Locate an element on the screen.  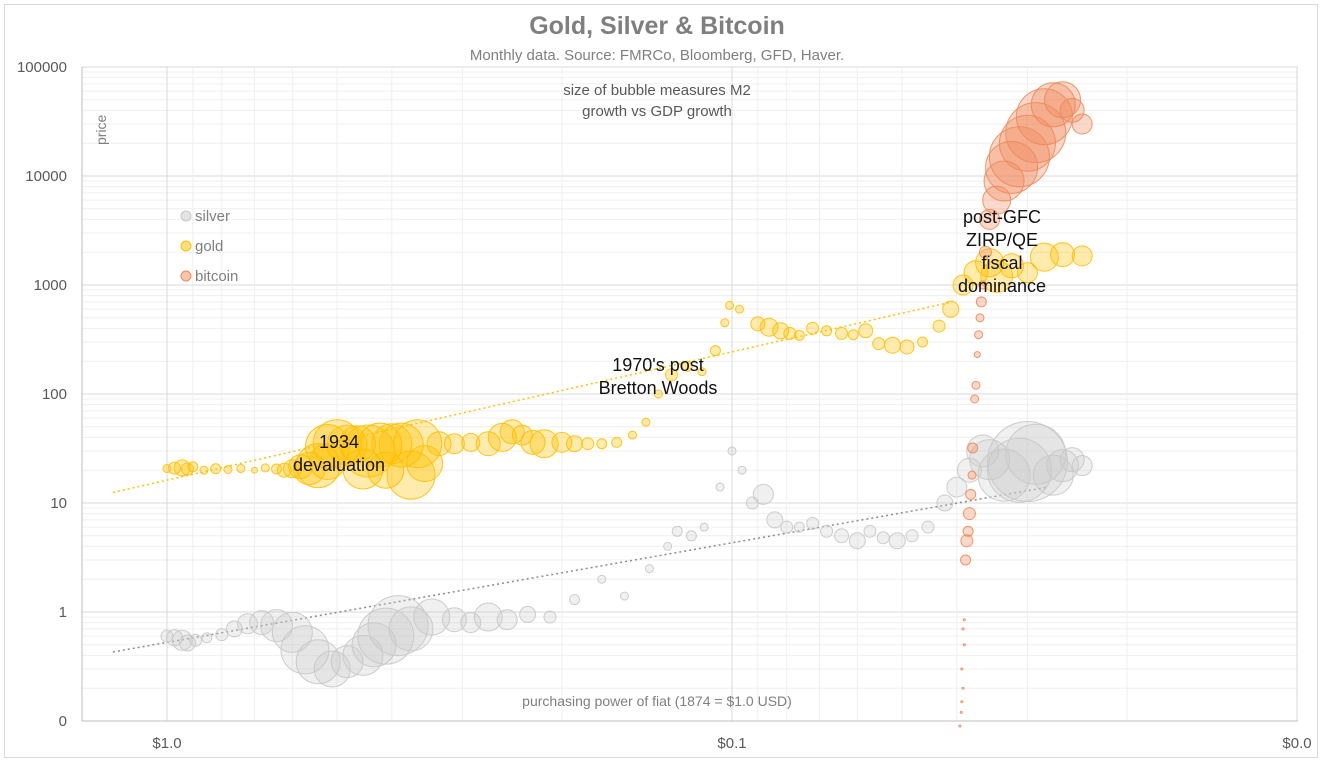
bubble-note-line-1: size of bubble measures M2 is located at coordinates (657, 90).